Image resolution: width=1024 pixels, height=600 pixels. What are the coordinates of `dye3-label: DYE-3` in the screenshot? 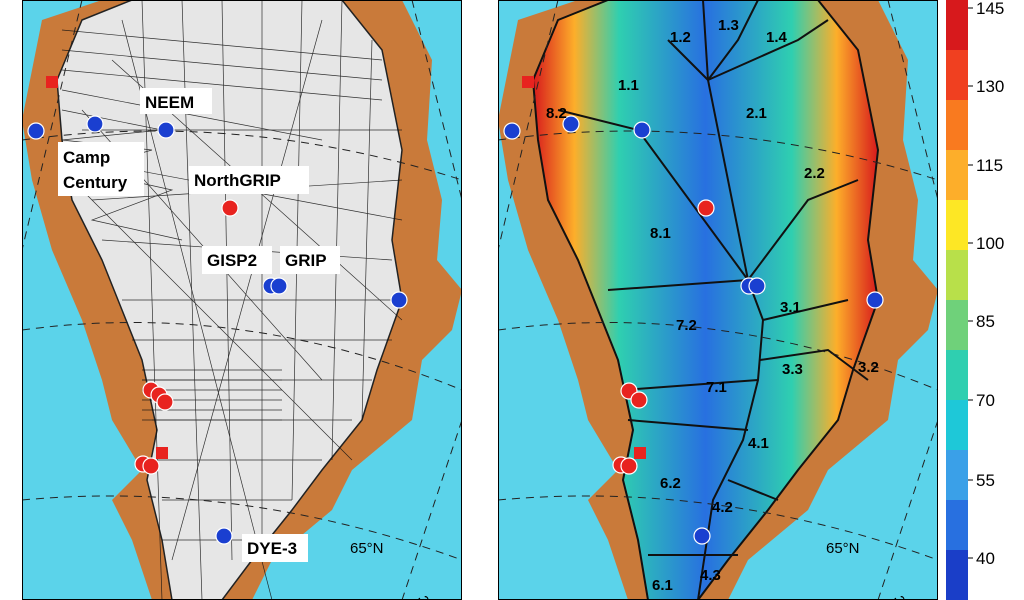 It's located at (272, 548).